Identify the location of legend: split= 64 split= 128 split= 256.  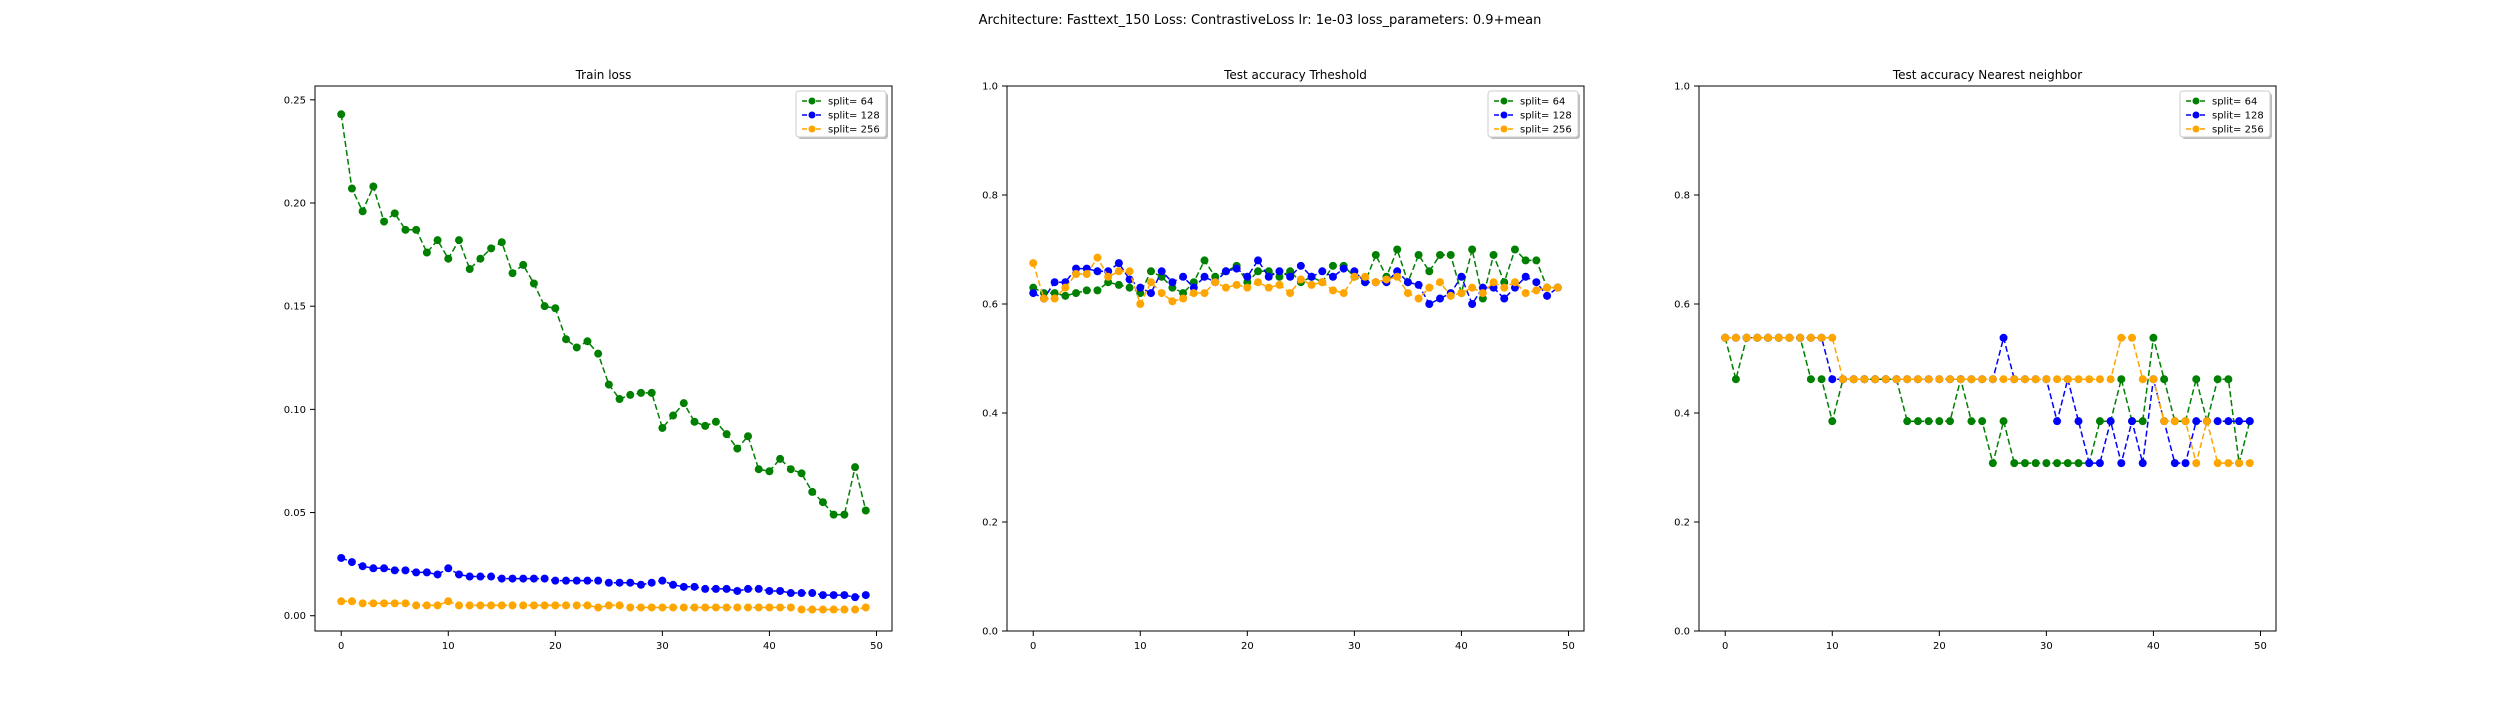
(2225, 114).